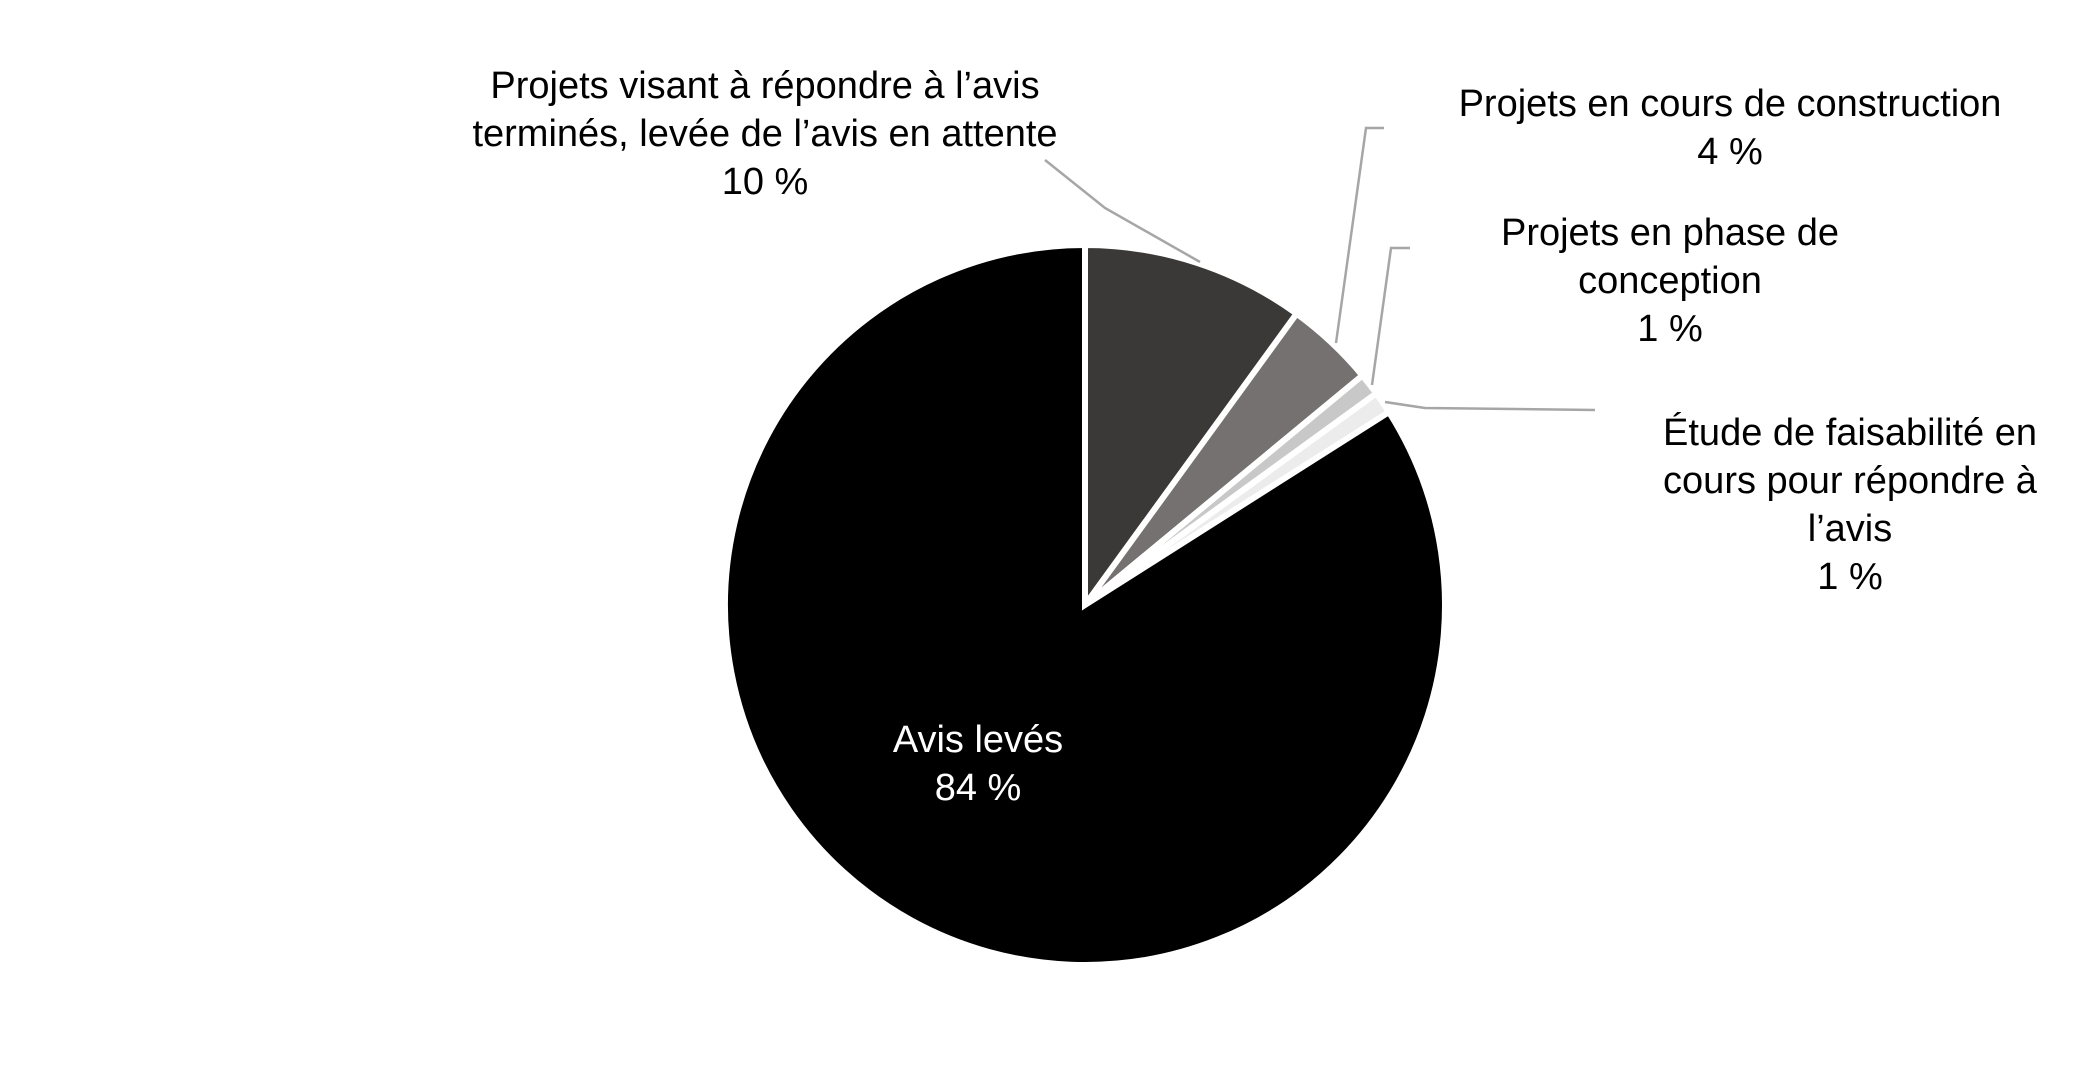 Image resolution: width=2091 pixels, height=1066 pixels. What do you see at coordinates (1730, 128) in the screenshot?
I see `slice-label-2: Projets en cours de construction 4 %` at bounding box center [1730, 128].